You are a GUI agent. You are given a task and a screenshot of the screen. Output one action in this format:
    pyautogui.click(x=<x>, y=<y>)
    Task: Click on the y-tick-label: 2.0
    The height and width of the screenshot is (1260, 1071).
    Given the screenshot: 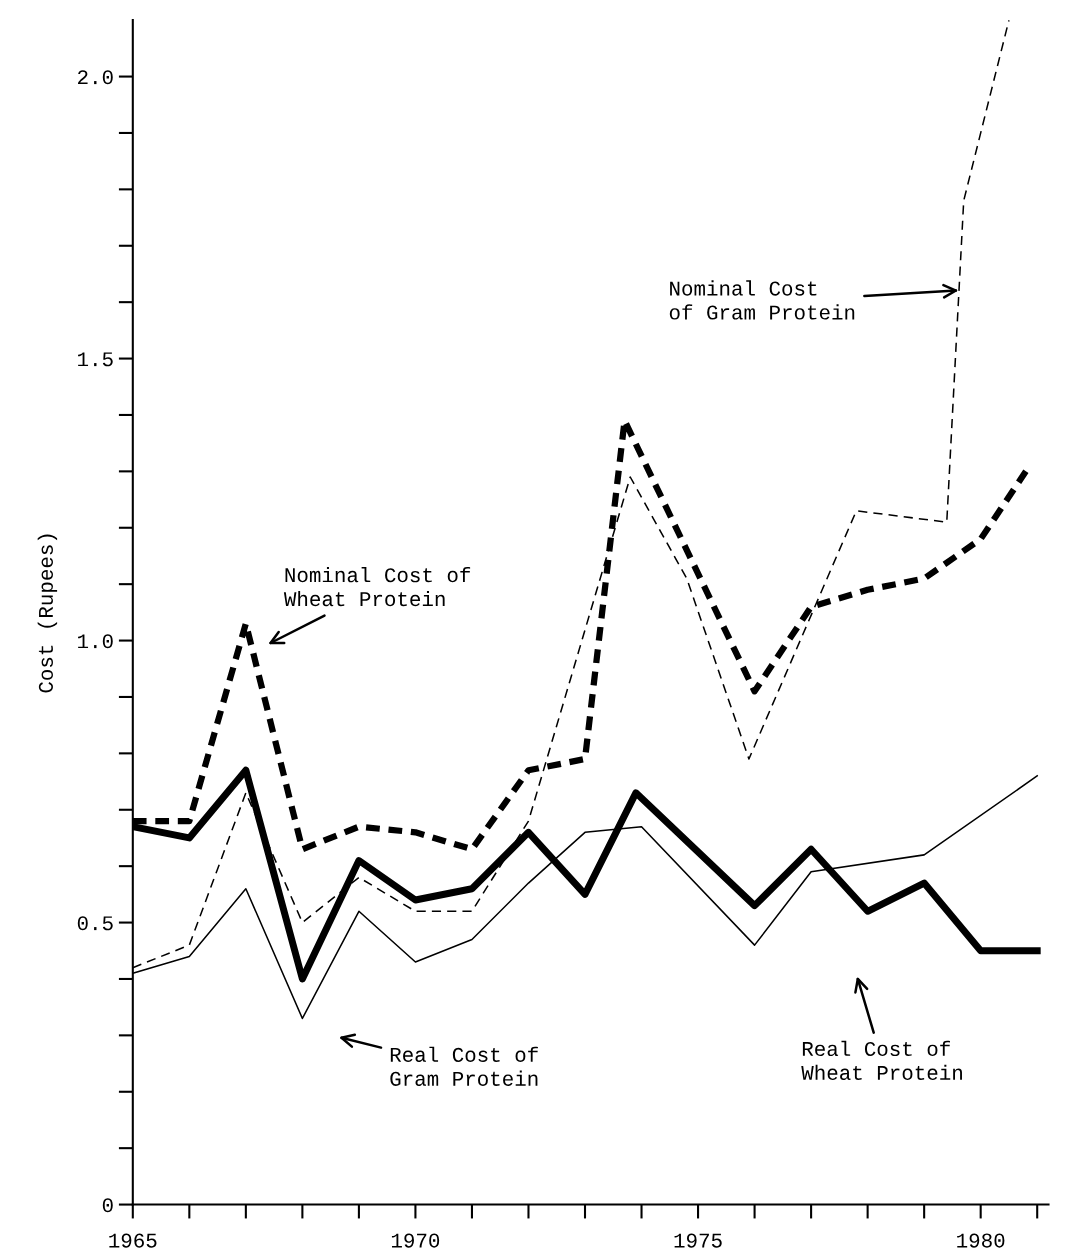 What is the action you would take?
    pyautogui.click(x=95, y=77)
    